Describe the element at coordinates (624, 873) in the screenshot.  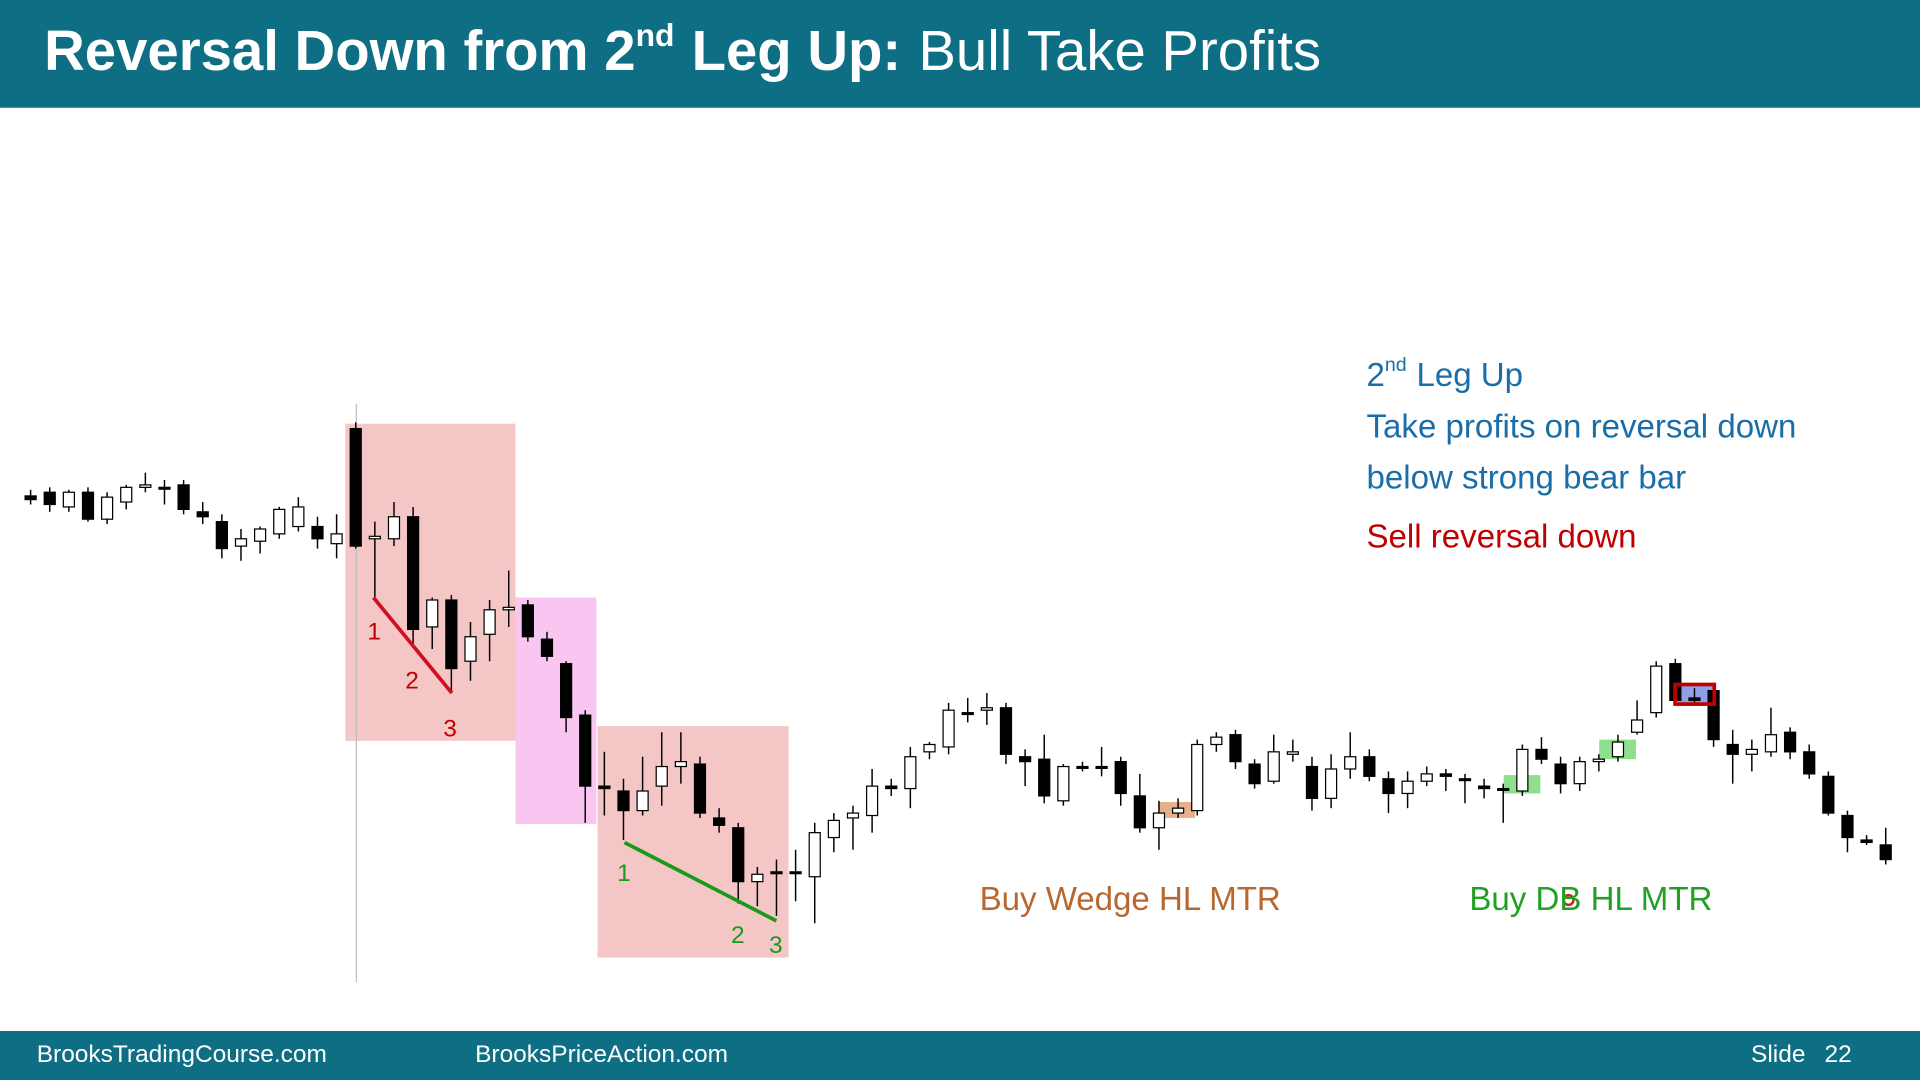
I see `count-label: 1` at that location.